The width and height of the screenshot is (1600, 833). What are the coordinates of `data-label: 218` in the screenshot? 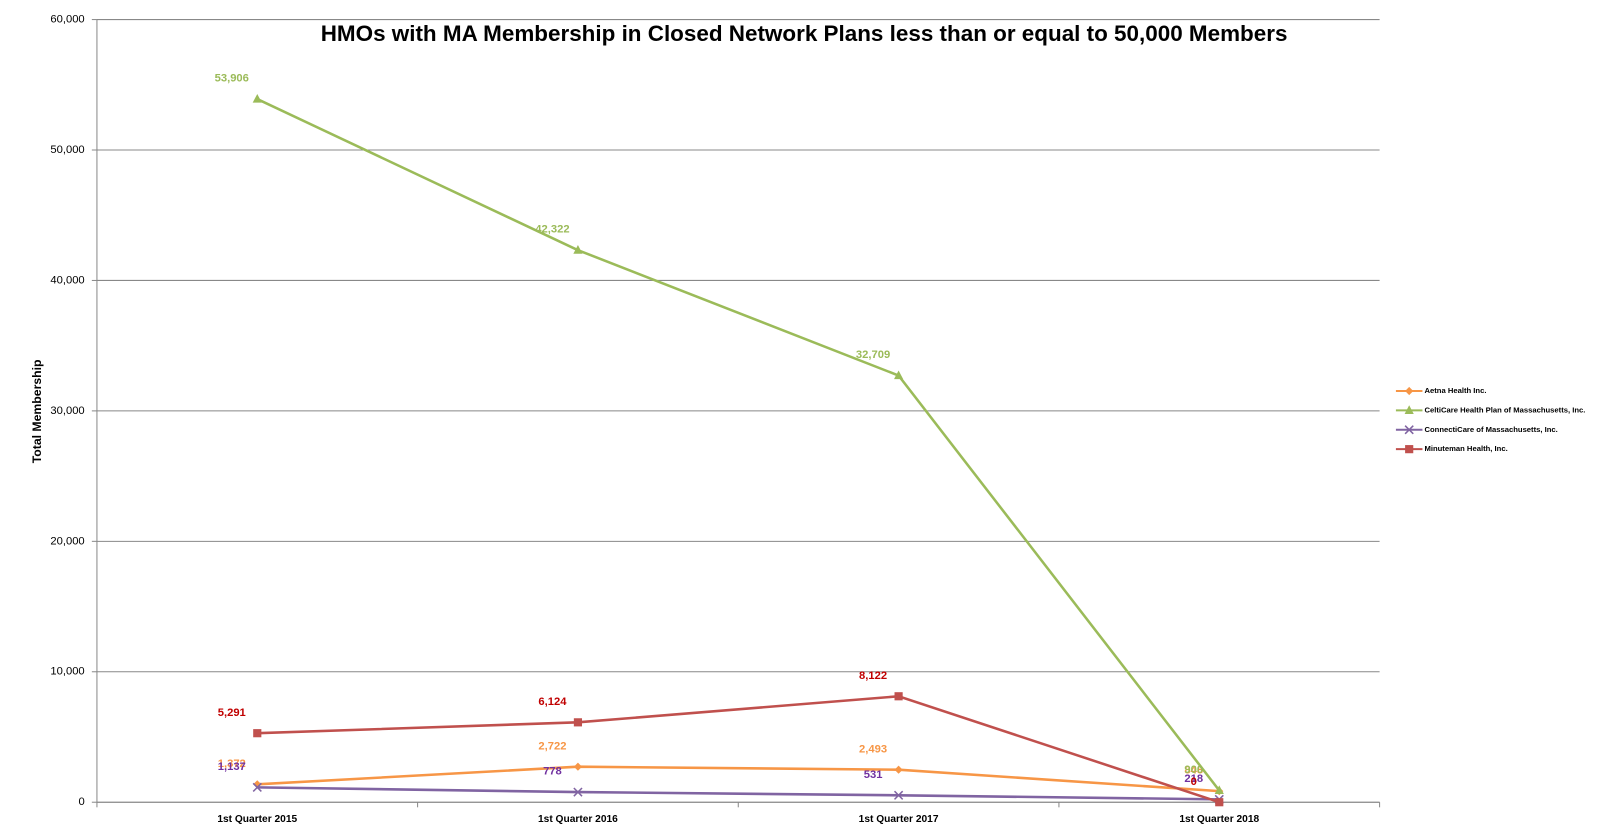 It's located at (1193, 779).